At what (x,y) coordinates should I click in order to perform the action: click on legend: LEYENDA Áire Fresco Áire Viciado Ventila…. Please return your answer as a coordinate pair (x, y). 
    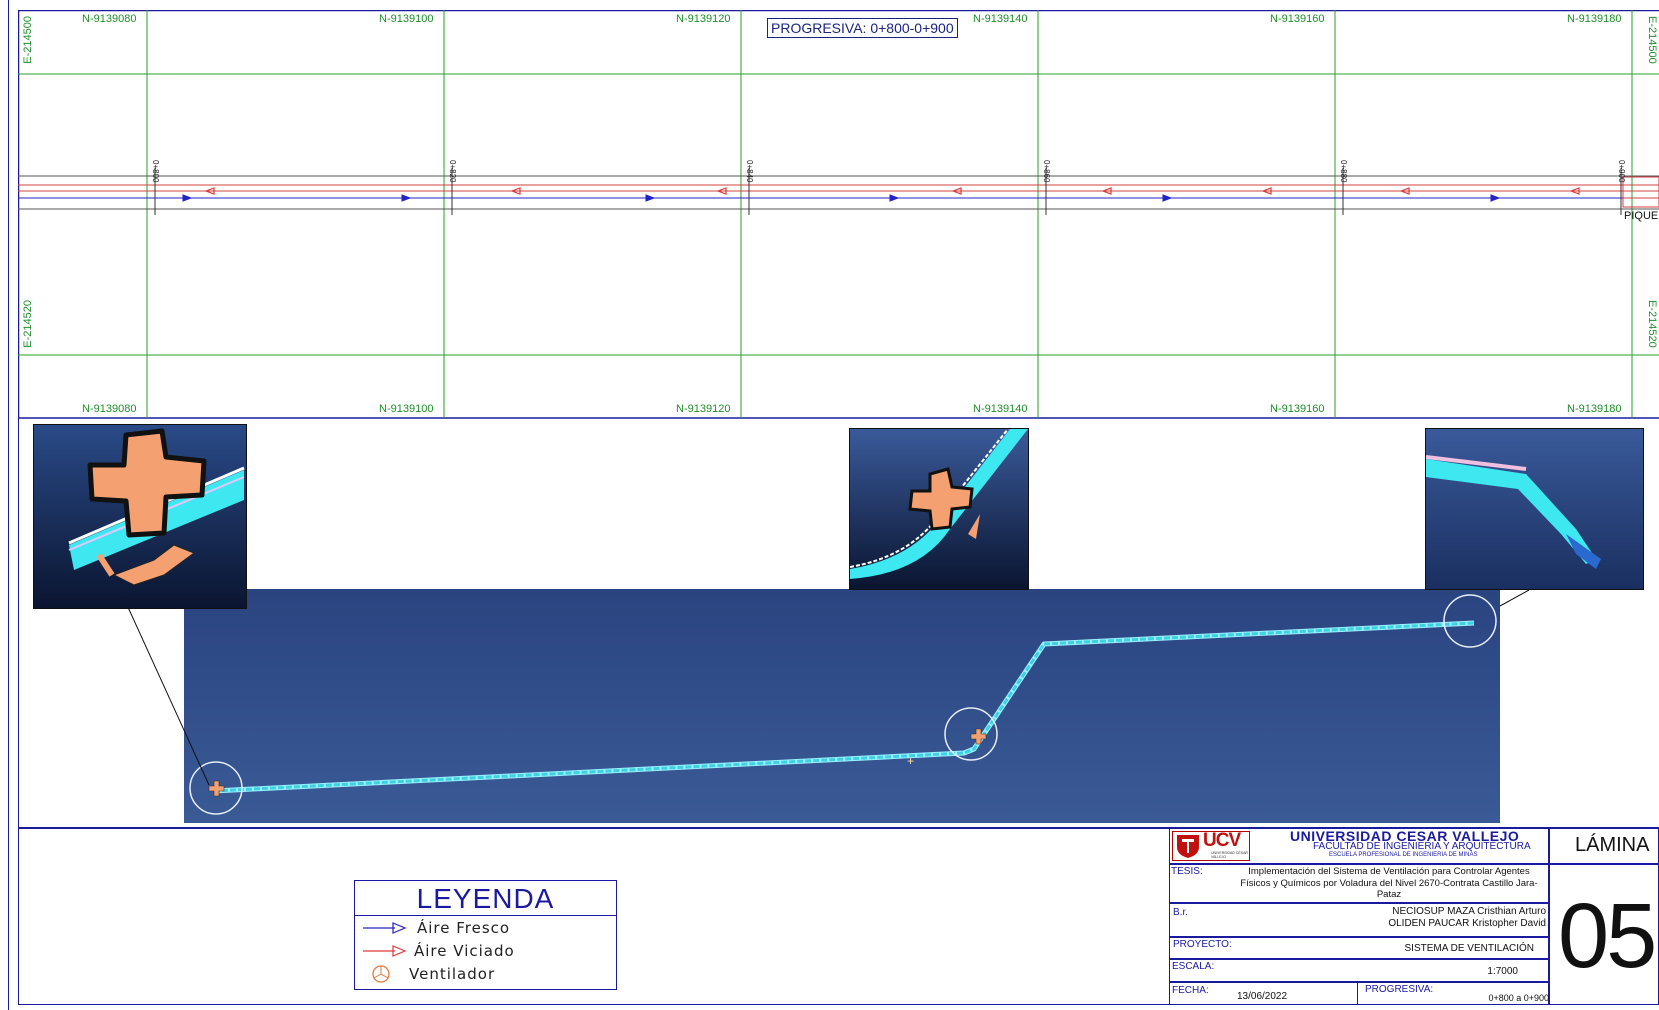
    Looking at the image, I should click on (485, 935).